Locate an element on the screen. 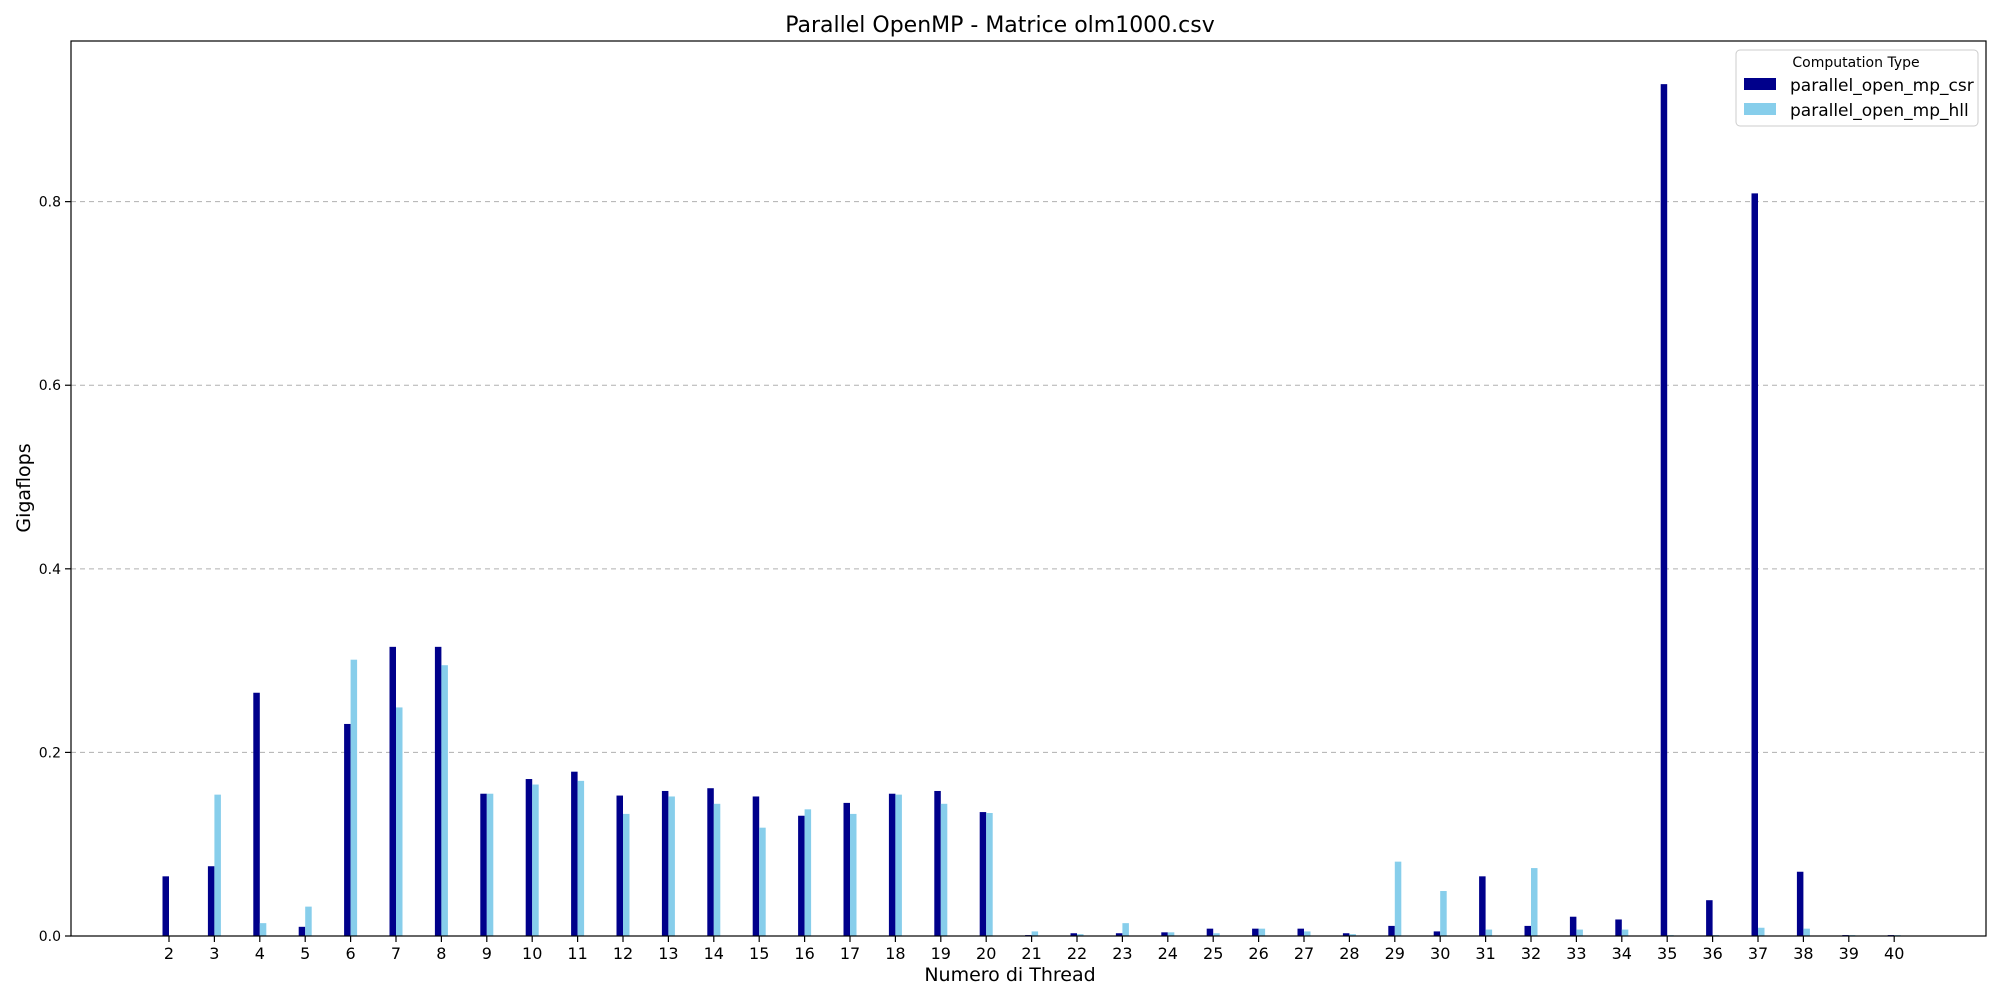 This screenshot has height=1000, width=2000. legend-swatch-hll is located at coordinates (1760, 109).